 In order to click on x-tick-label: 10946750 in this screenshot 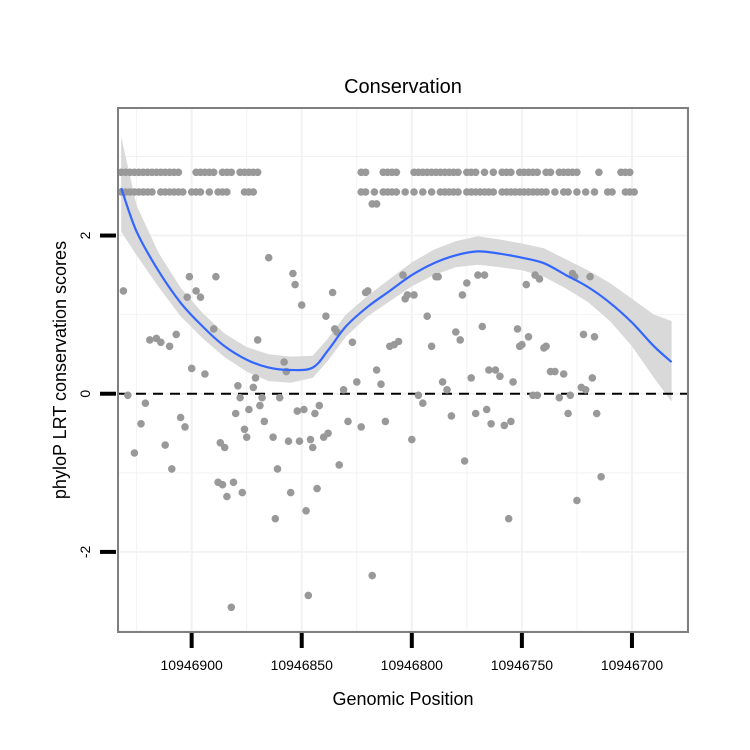, I will do `click(522, 665)`.